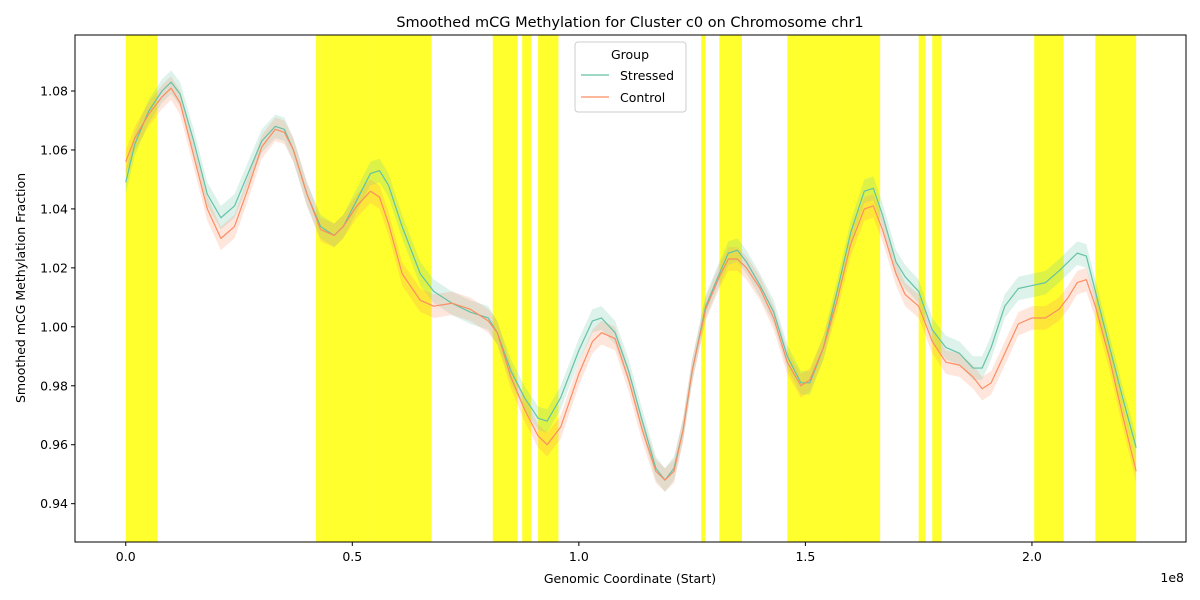  Describe the element at coordinates (57, 298) in the screenshot. I see `y-axis: 0.94 0.96 0.98 1.00 1.02 1.04 1.06 1.08` at that location.